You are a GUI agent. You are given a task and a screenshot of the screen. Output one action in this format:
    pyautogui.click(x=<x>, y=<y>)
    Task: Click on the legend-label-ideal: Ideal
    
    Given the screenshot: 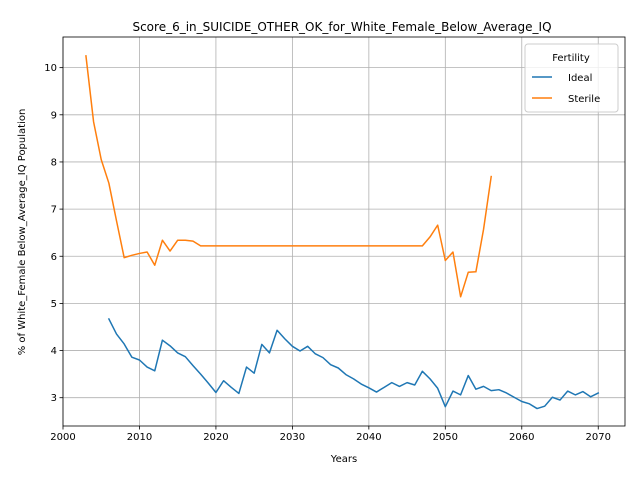 What is the action you would take?
    pyautogui.click(x=580, y=78)
    